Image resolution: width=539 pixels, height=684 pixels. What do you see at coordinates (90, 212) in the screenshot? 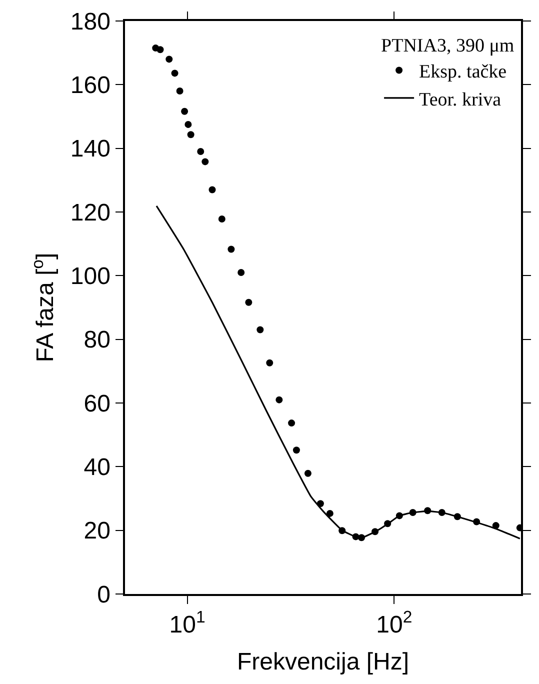
I see `y-tick-label: 120` at bounding box center [90, 212].